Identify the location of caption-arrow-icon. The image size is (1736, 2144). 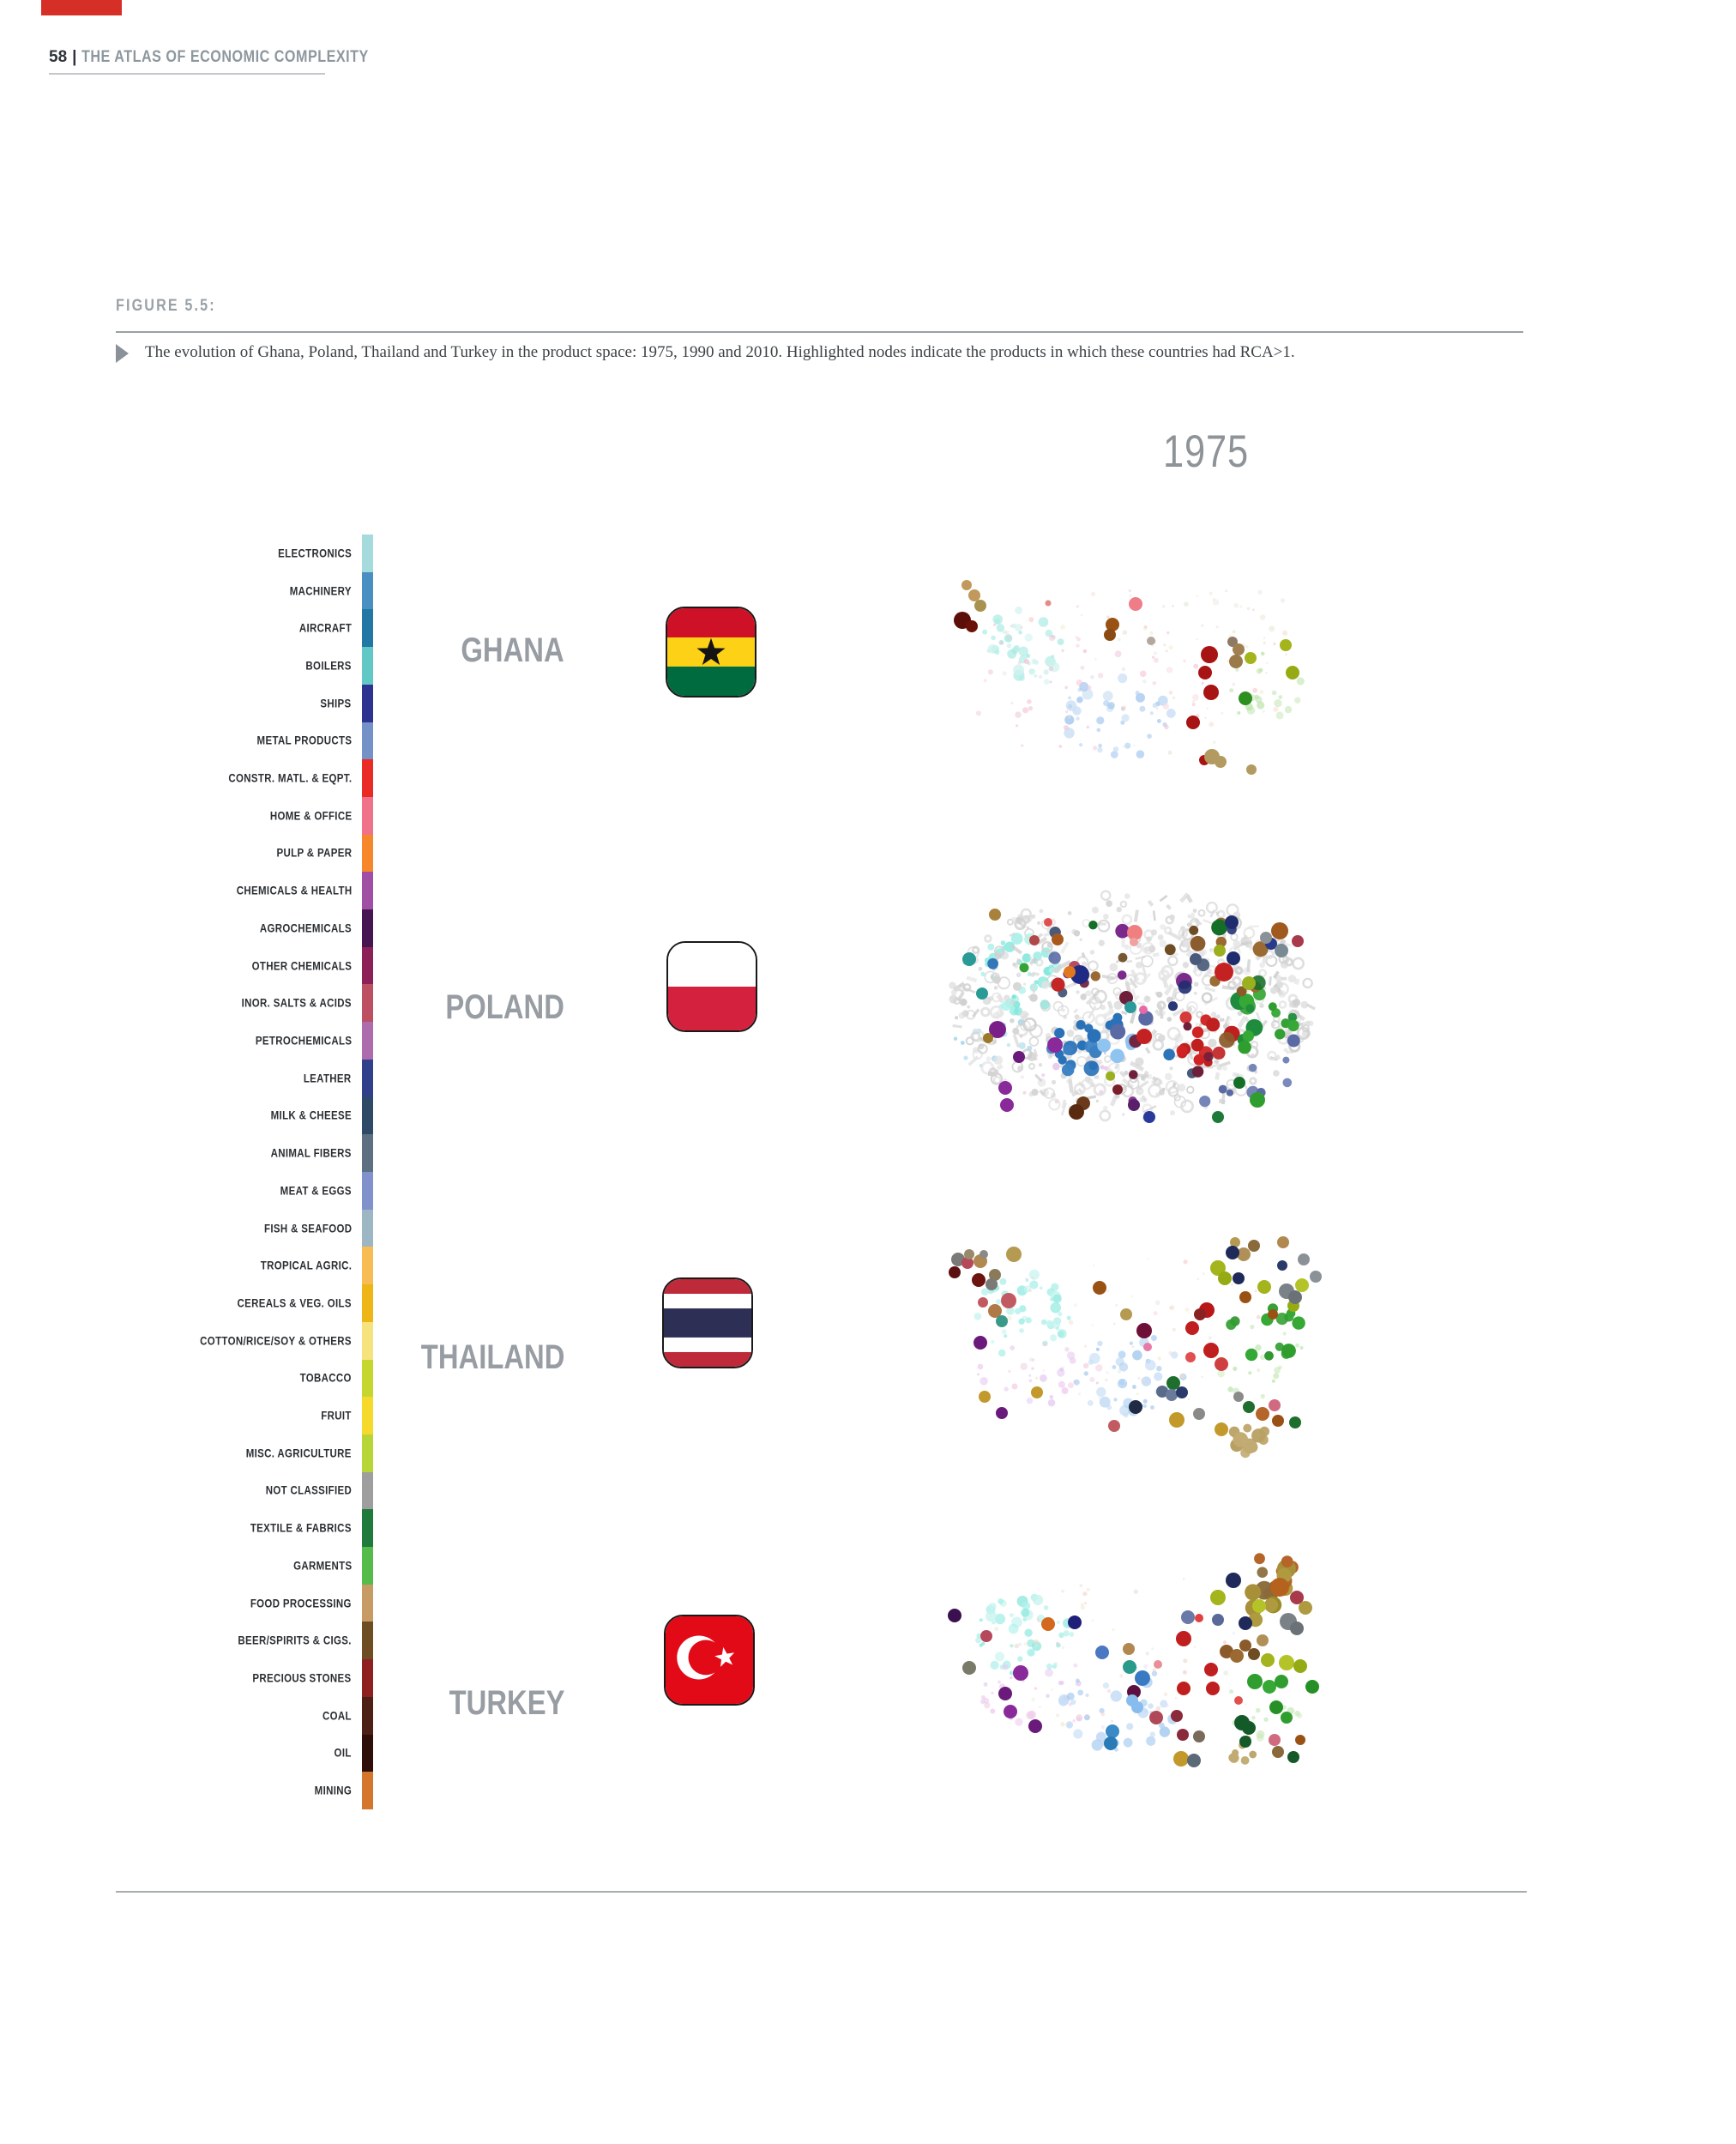
(122, 353).